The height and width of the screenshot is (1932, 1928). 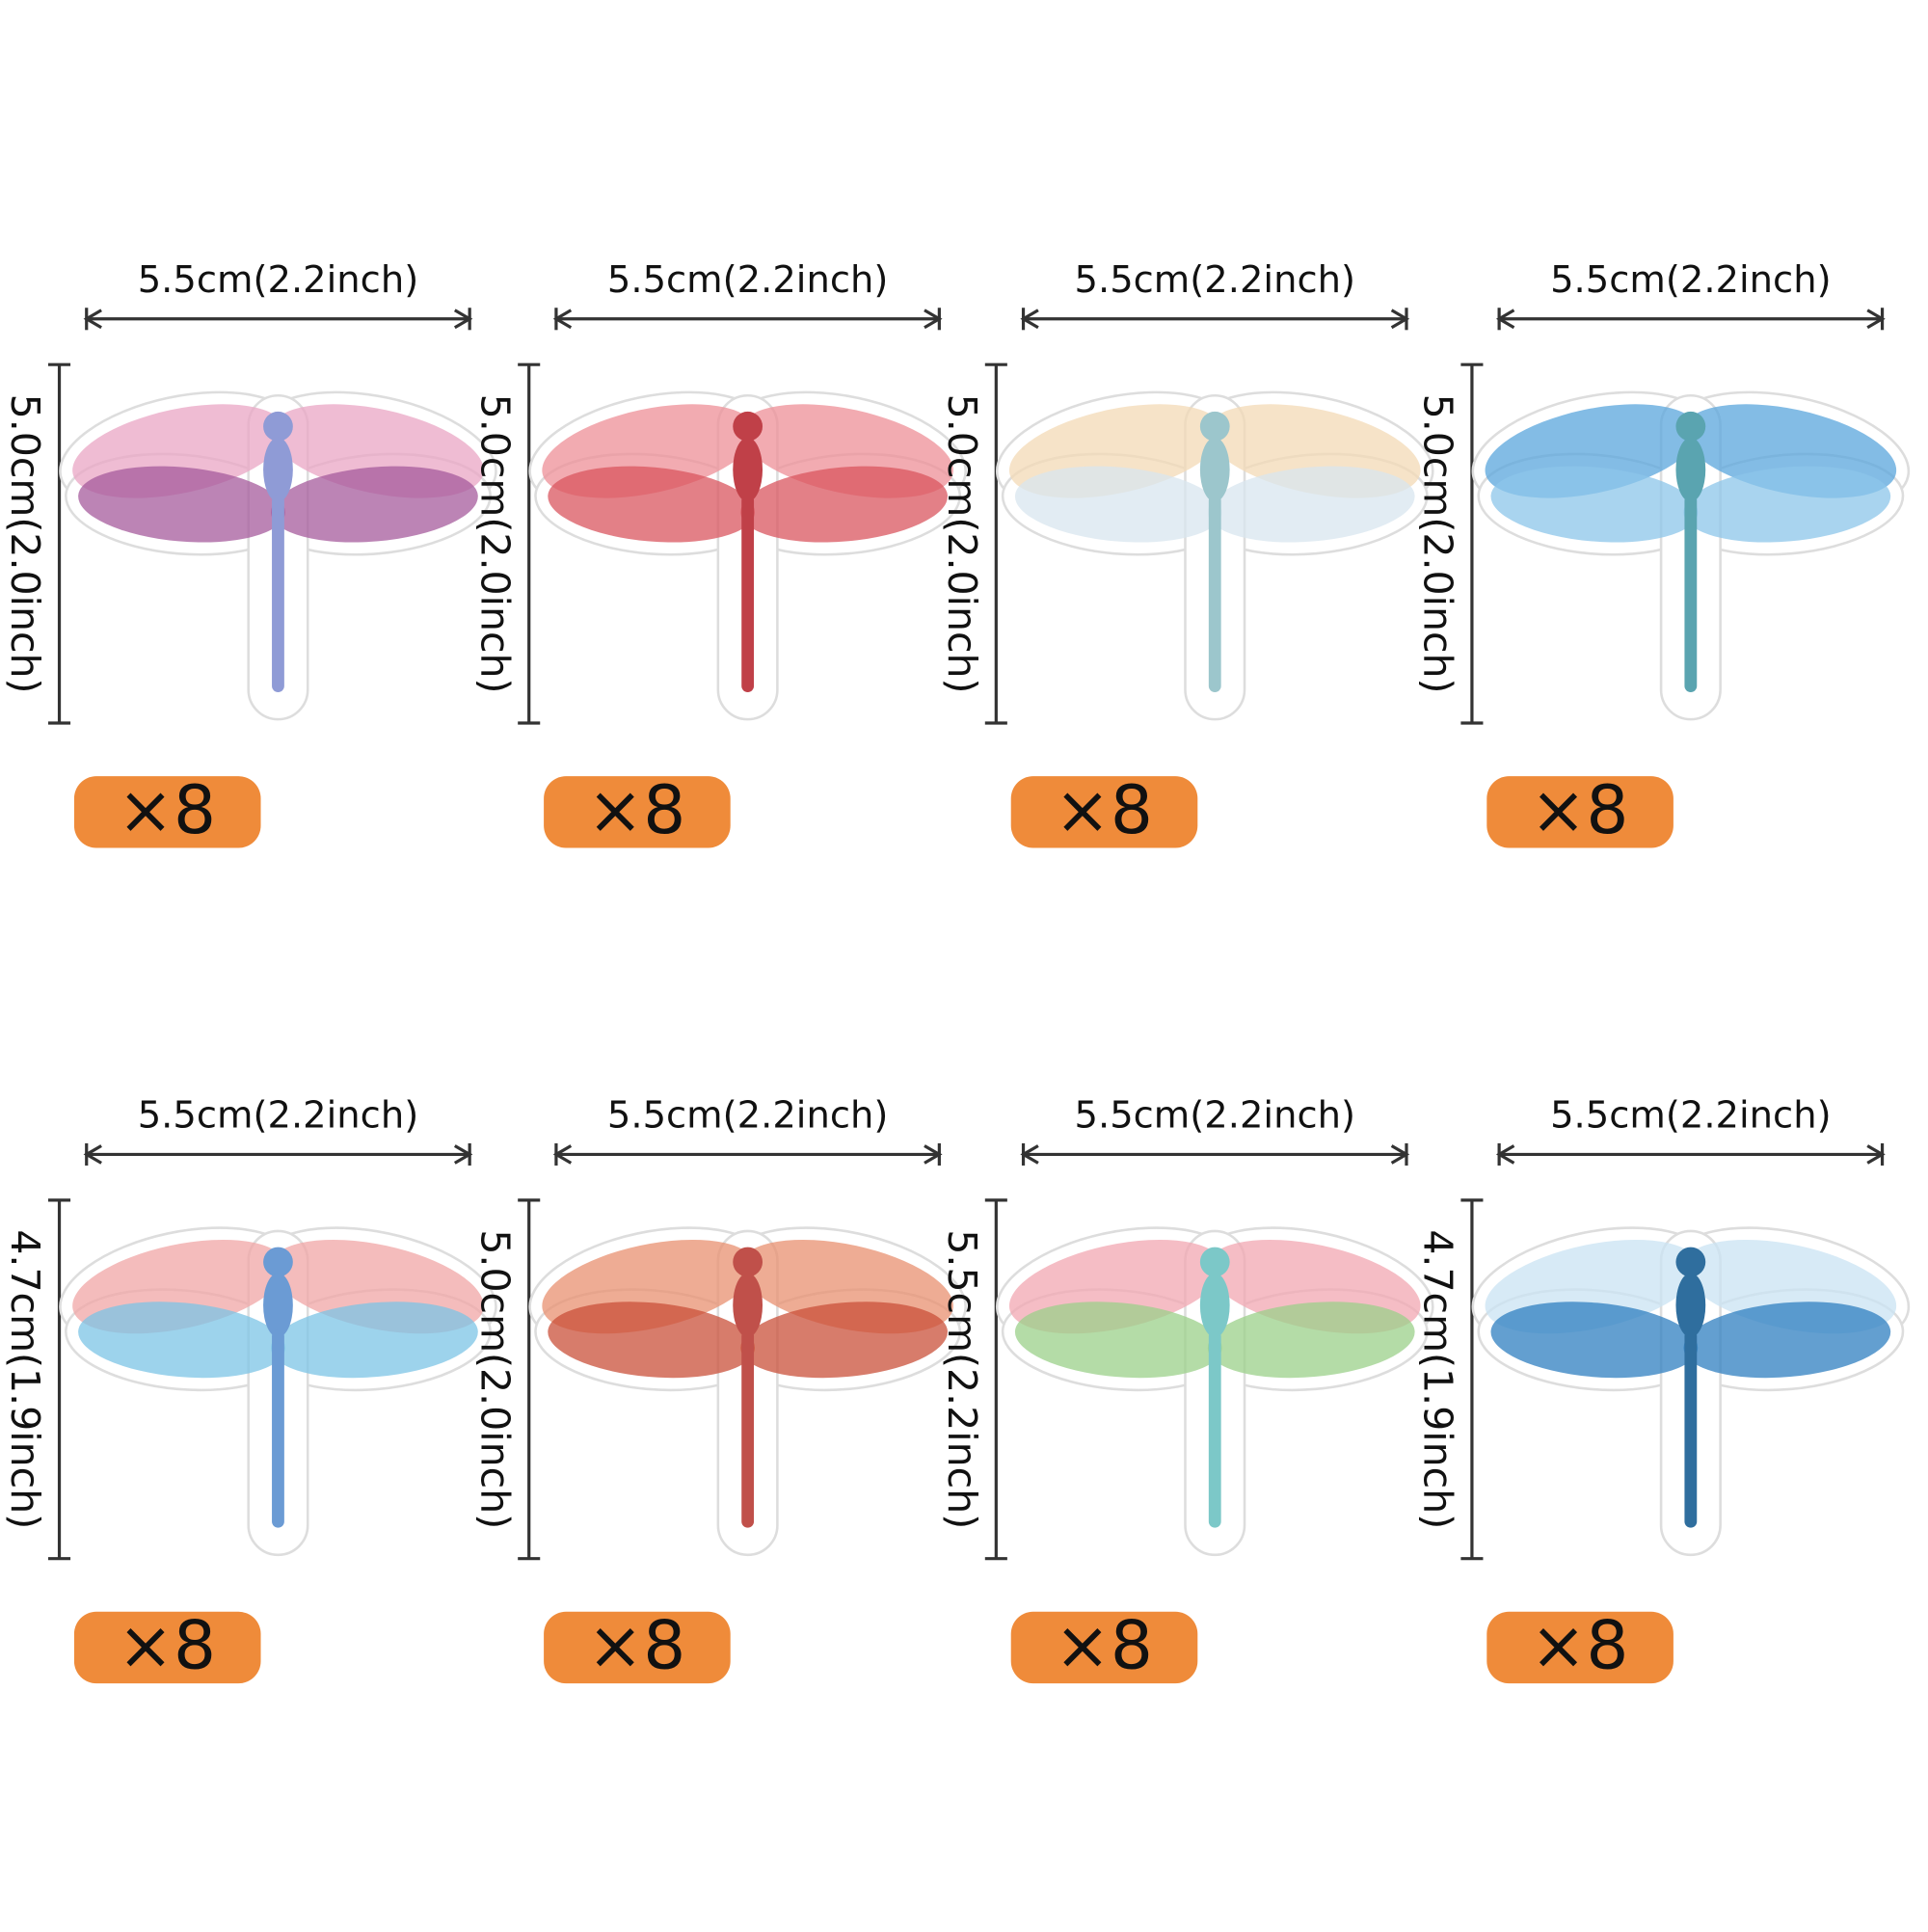 I want to click on sticker-cell: 5.5cm(2.2inch) 5.5cm(2.2inch) ×8, so click(x=1187, y=1389).